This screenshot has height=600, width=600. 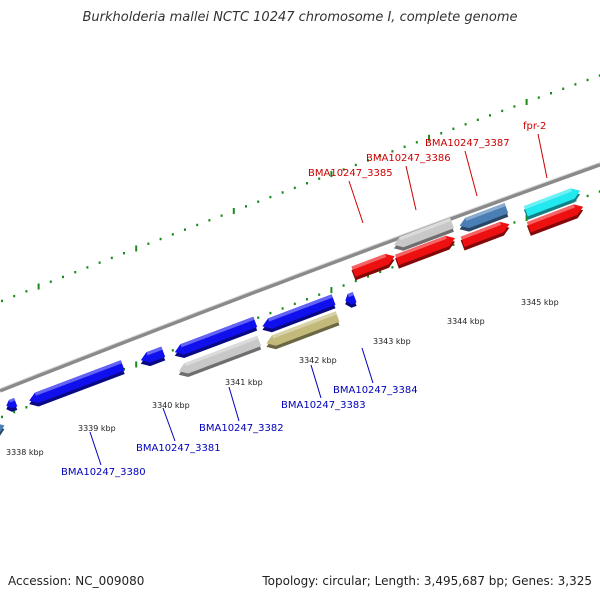 What do you see at coordinates (350, 295) in the screenshot?
I see `gene-arrow-3384-sheen` at bounding box center [350, 295].